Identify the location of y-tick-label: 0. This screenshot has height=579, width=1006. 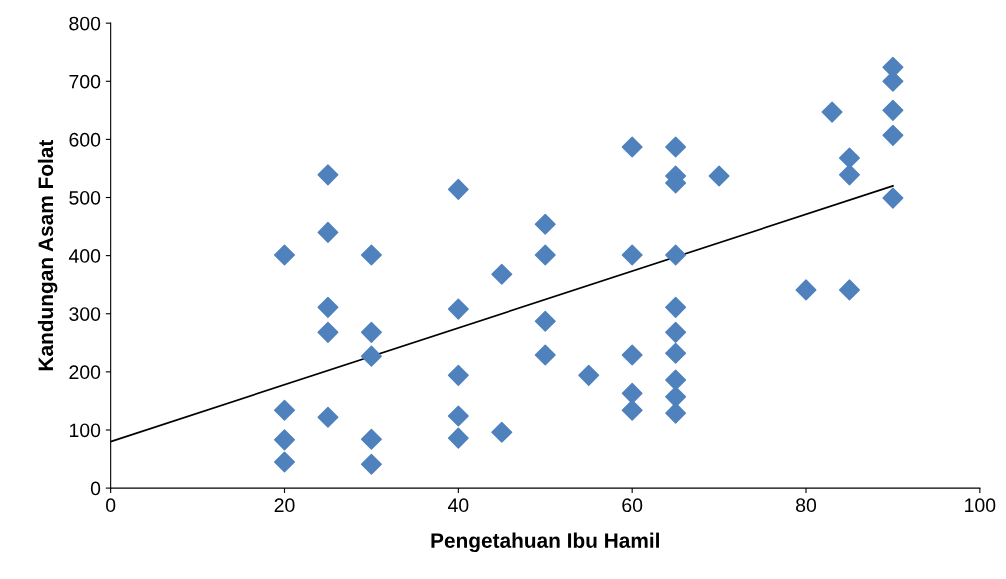
(95, 488).